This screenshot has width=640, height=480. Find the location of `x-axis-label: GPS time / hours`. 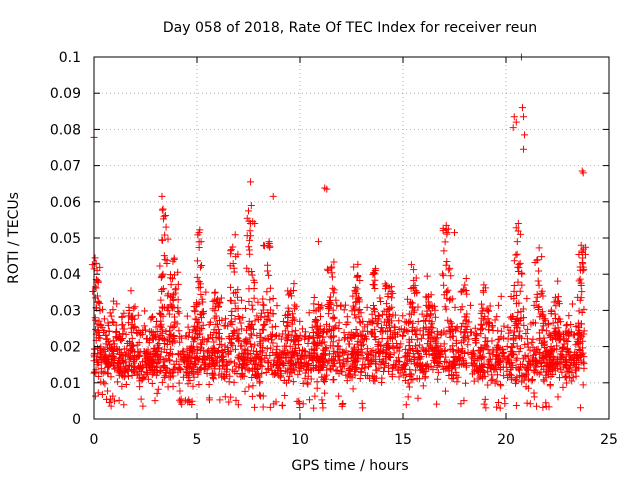

x-axis-label: GPS time / hours is located at coordinates (349, 466).